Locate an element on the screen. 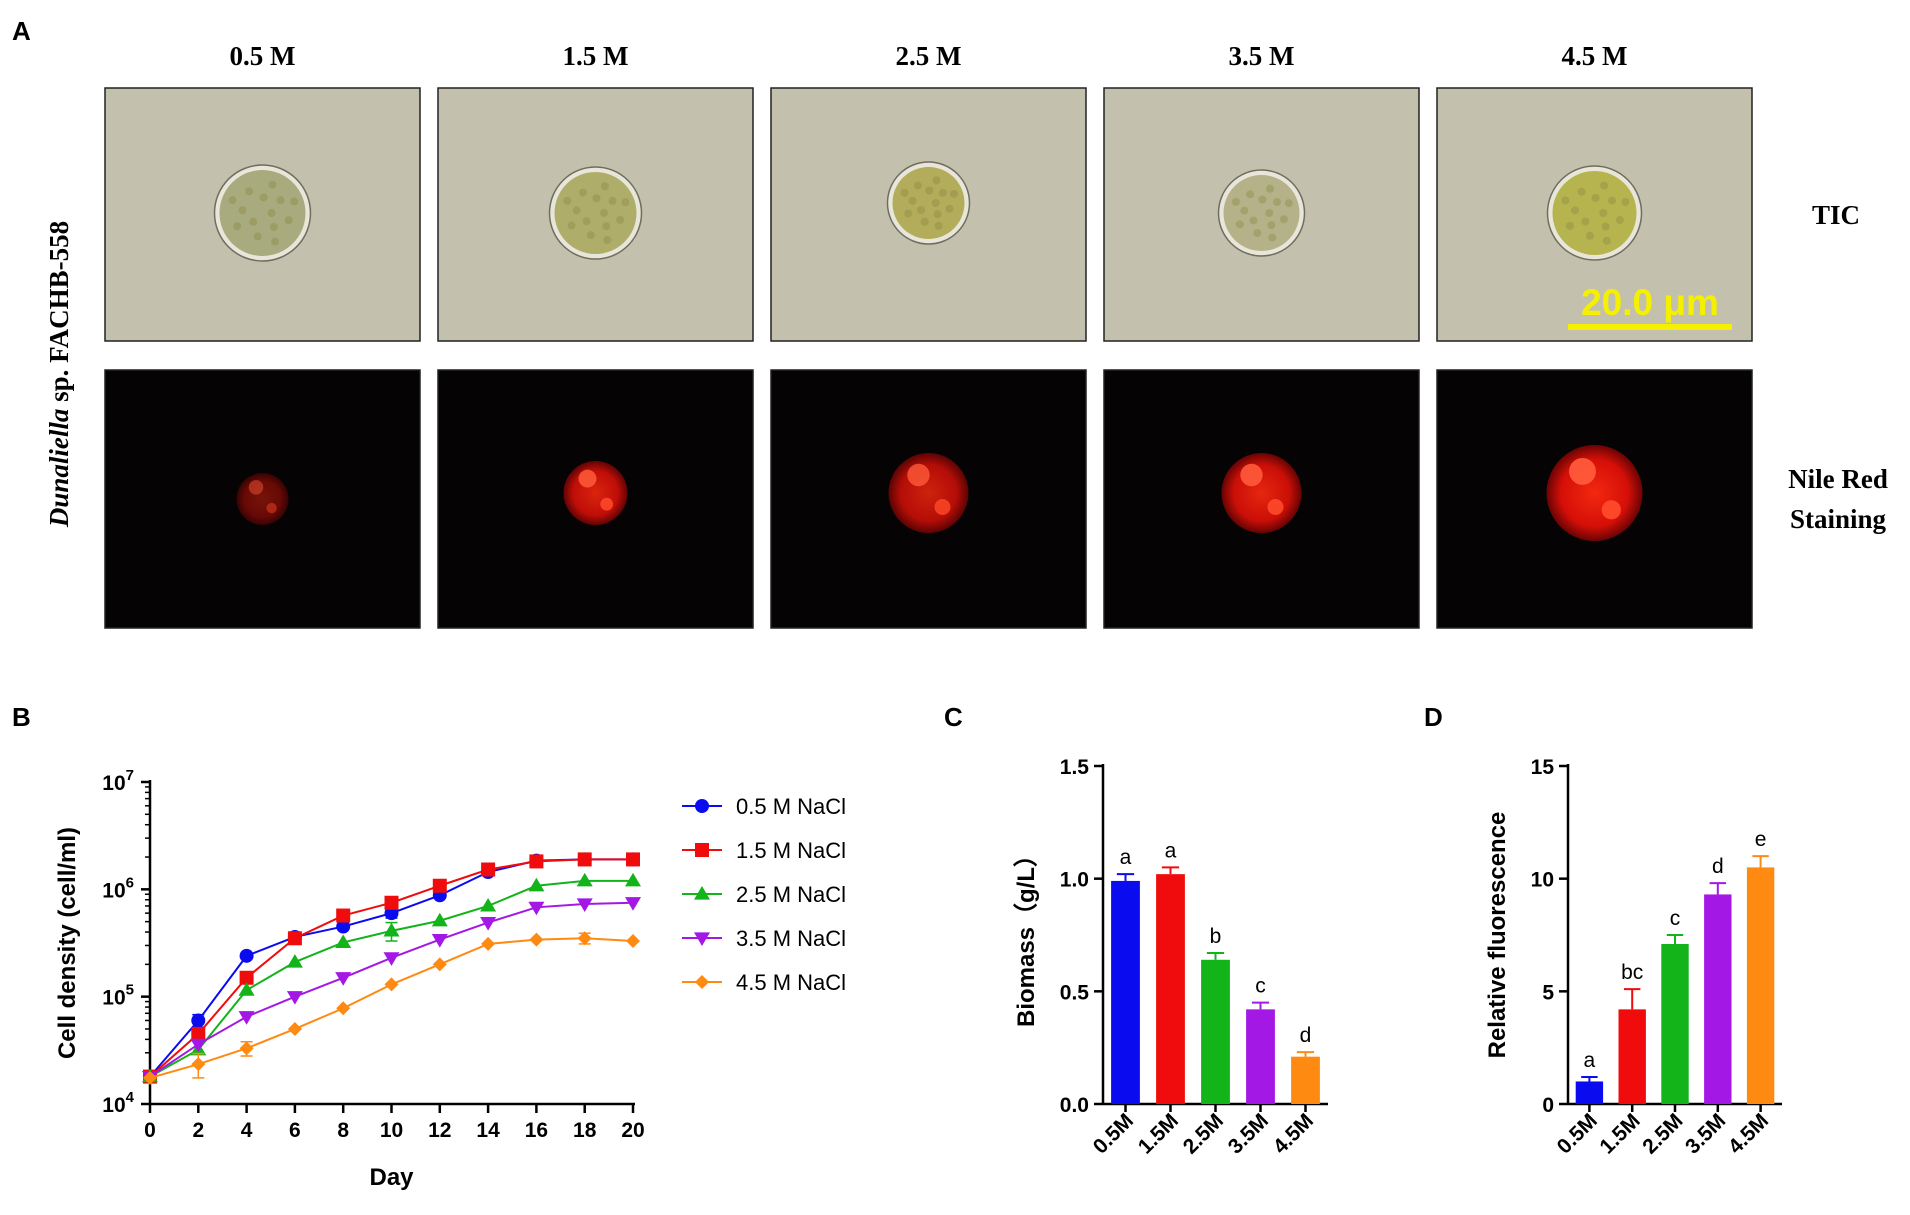 Image resolution: width=1910 pixels, height=1215 pixels. significance-letter: d is located at coordinates (1306, 1035).